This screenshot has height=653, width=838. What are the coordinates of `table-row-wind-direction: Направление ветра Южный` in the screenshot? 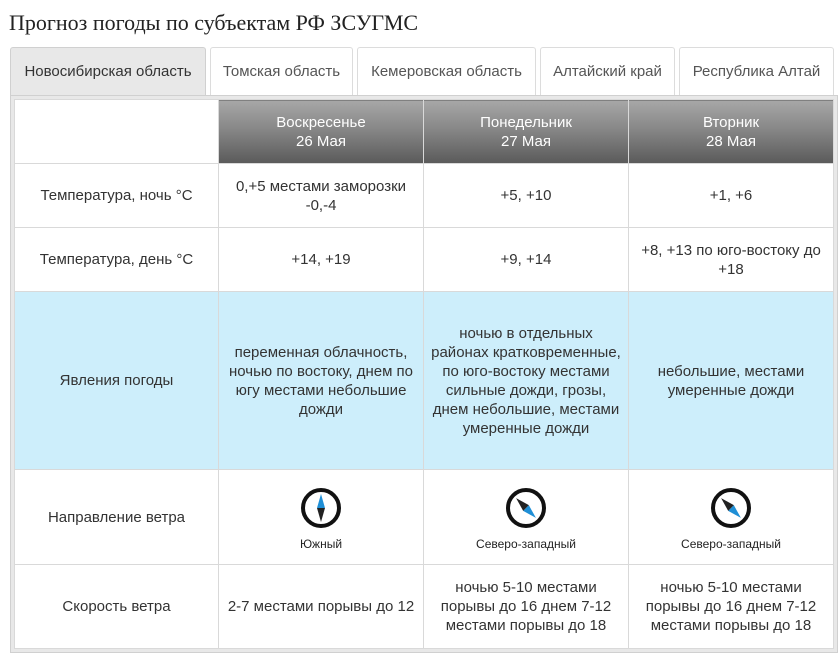 It's located at (424, 517).